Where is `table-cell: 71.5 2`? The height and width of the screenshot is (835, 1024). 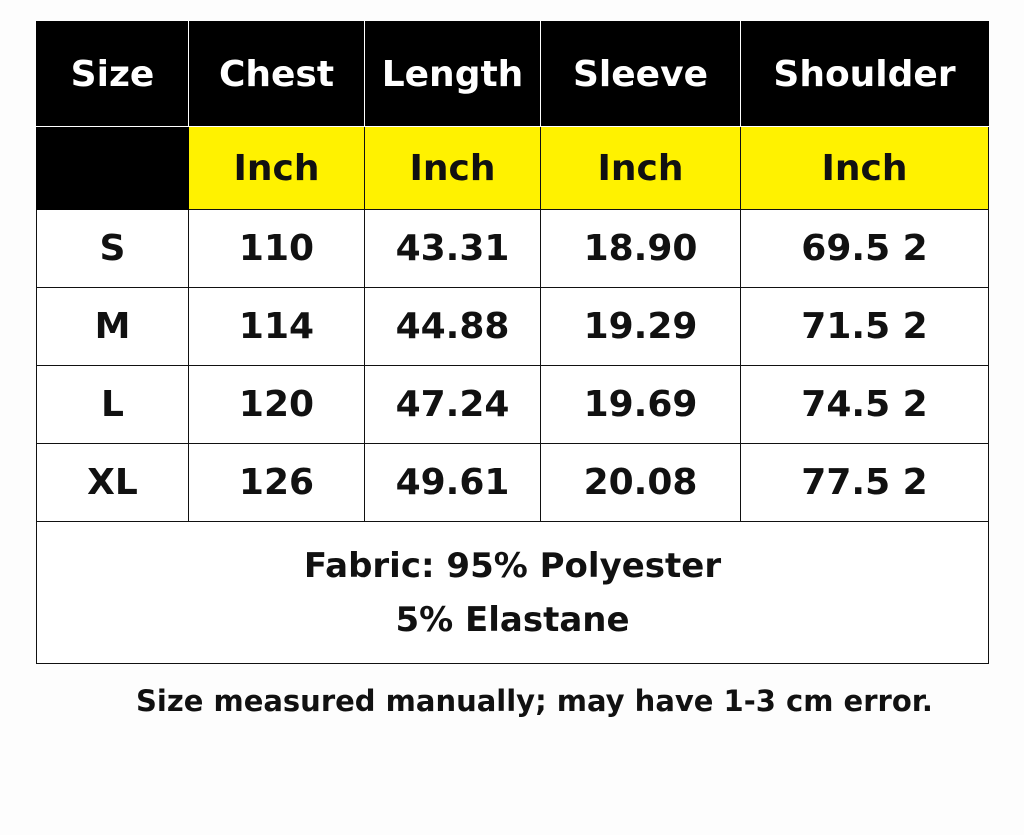
table-cell: 71.5 2 is located at coordinates (864, 326).